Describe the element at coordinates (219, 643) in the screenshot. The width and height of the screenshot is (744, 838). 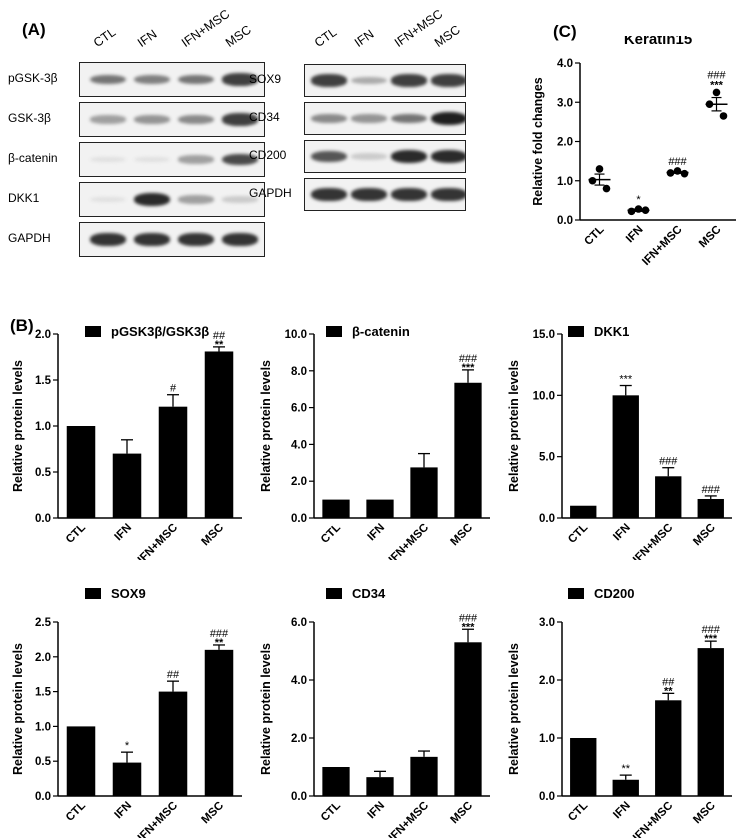
I see `significance-mark: **` at that location.